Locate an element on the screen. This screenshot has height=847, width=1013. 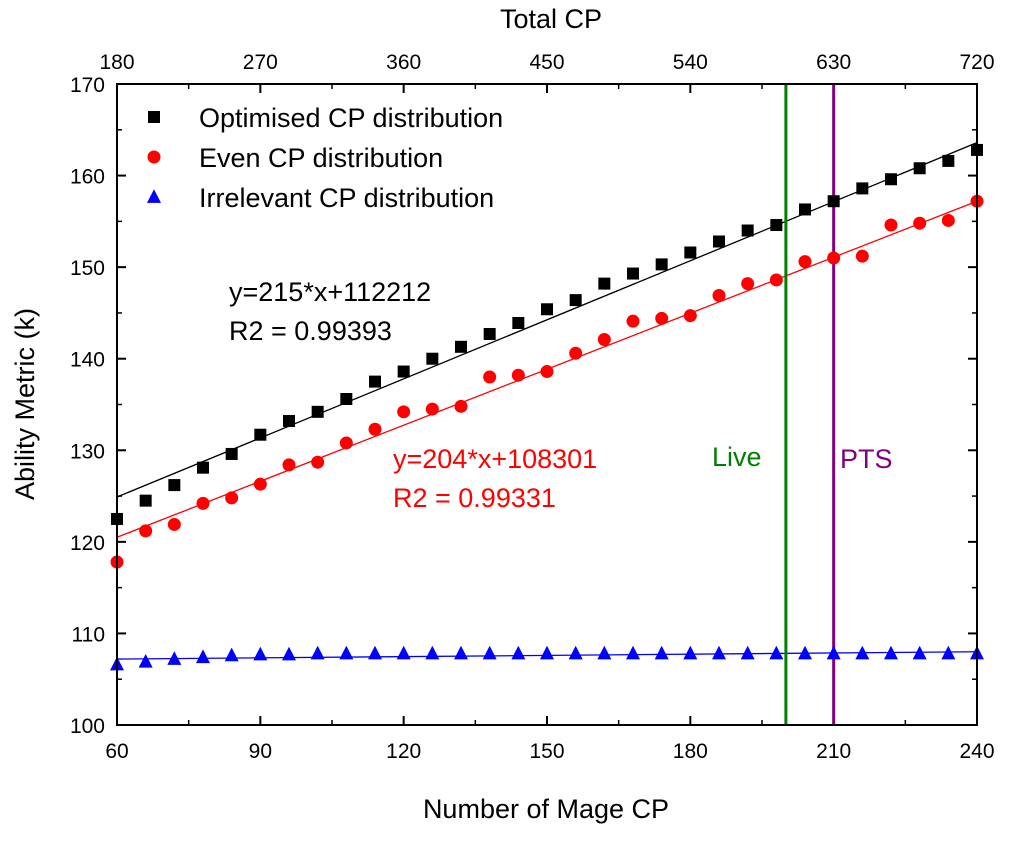
x-tick-label: 90 is located at coordinates (260, 751).